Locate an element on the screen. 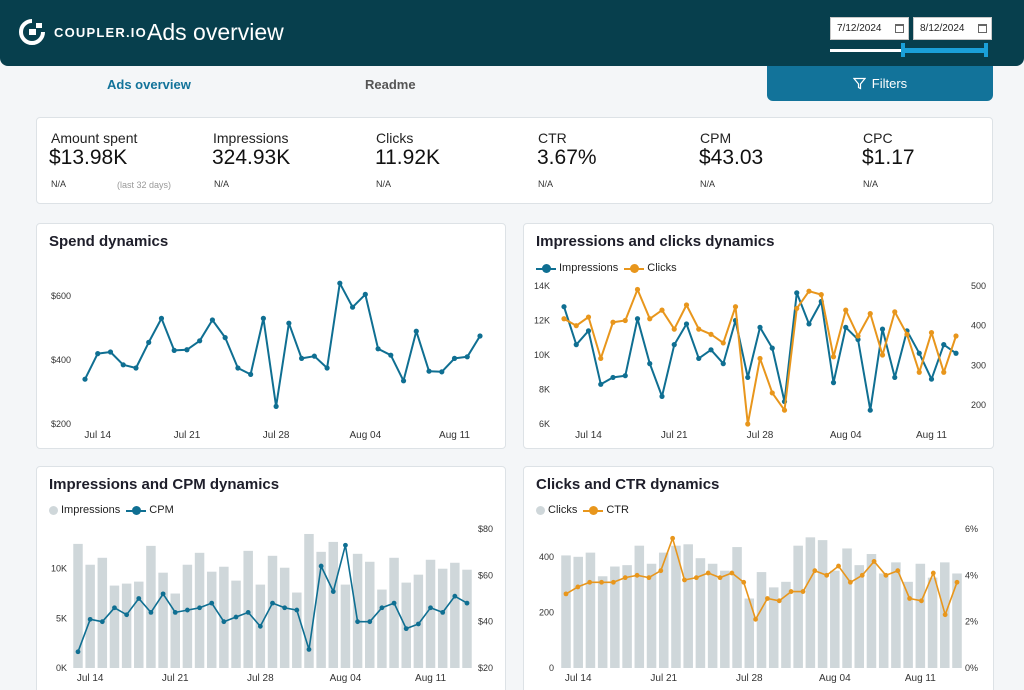  end-date-input: 8/12/2024 is located at coordinates (952, 28).